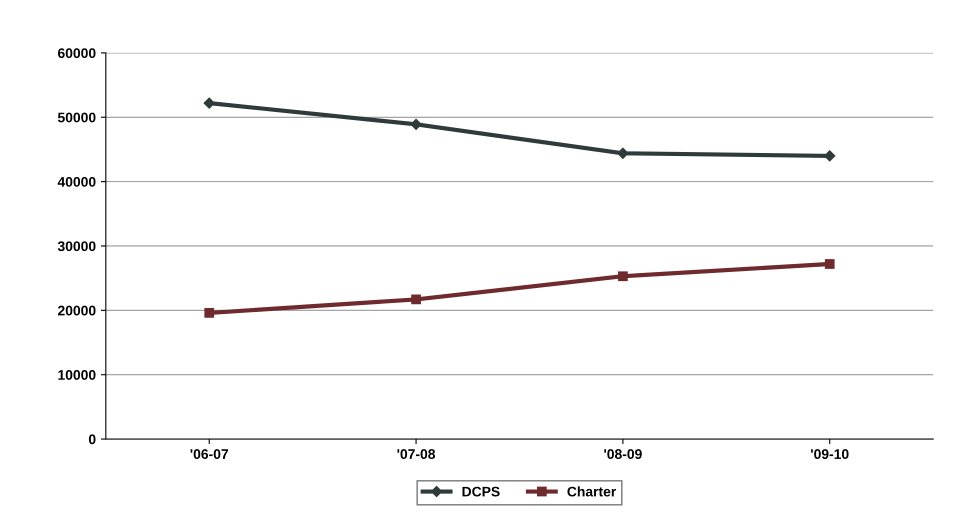 This screenshot has height=529, width=962. What do you see at coordinates (416, 454) in the screenshot?
I see `x-tick-label: '07-08` at bounding box center [416, 454].